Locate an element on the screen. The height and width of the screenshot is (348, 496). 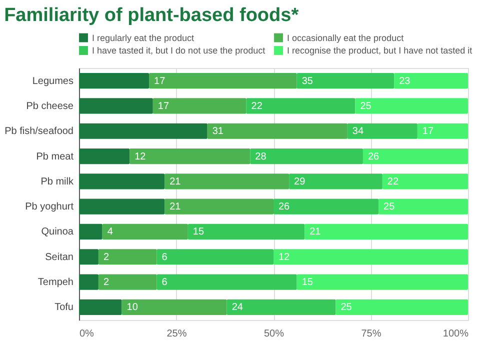
legend-label: I have tasted it, but I do not use the product is located at coordinates (179, 51).